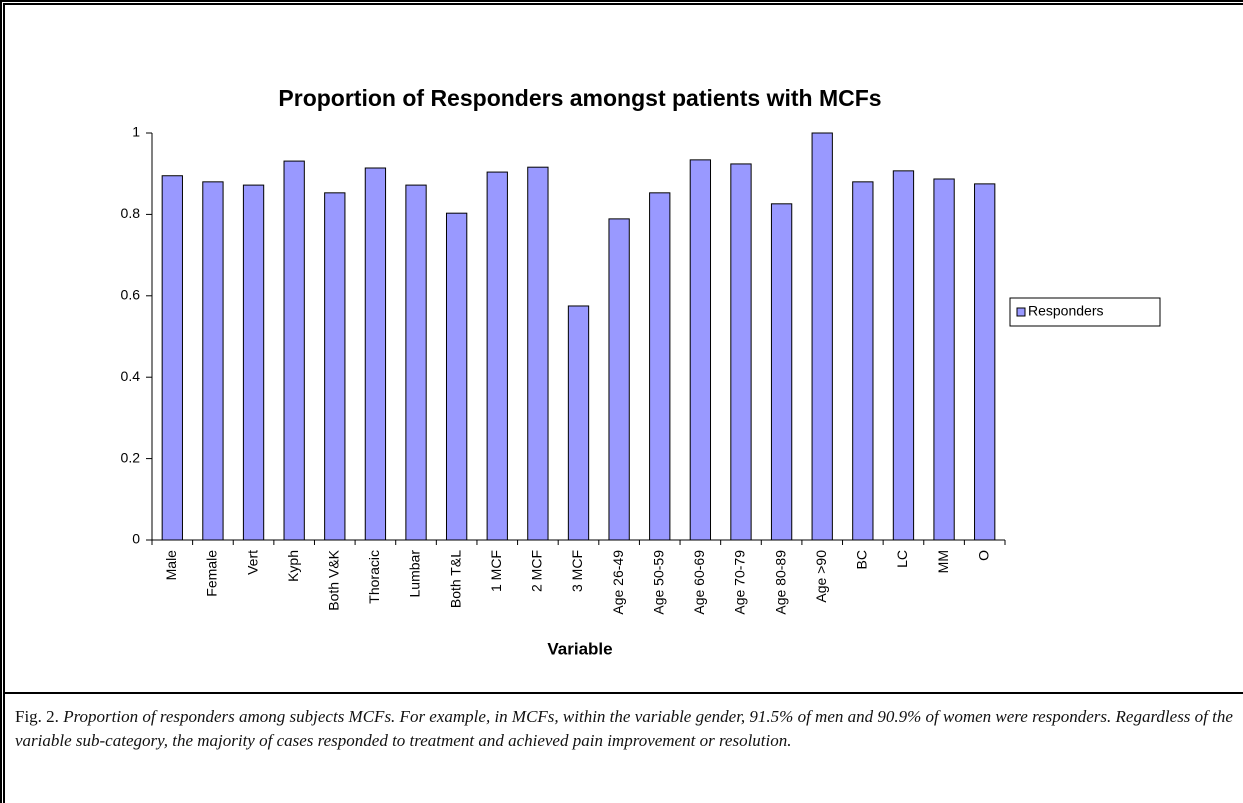 The height and width of the screenshot is (803, 1243). Describe the element at coordinates (1021, 312) in the screenshot. I see `legend-swatch` at that location.